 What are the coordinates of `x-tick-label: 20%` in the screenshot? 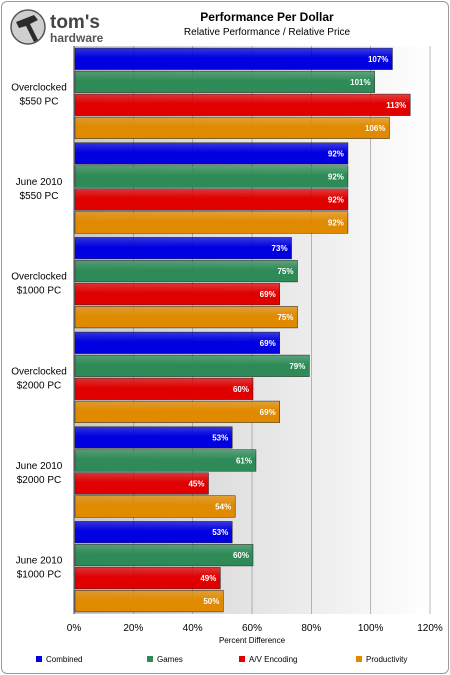 It's located at (133, 628).